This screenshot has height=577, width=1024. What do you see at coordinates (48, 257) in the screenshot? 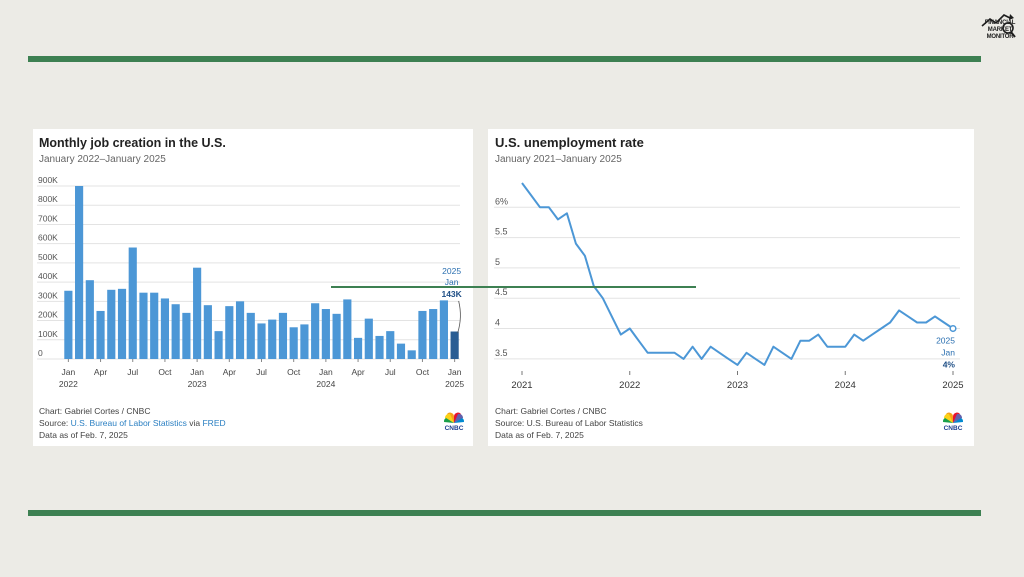
I see `y-tick-label: 500K` at bounding box center [48, 257].